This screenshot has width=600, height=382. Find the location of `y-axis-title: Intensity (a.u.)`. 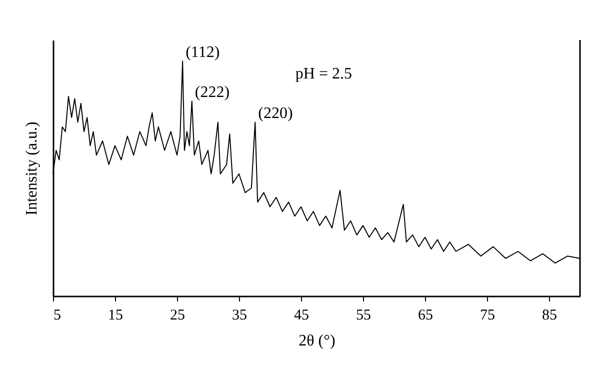

y-axis-title: Intensity (a.u.) is located at coordinates (32, 169).